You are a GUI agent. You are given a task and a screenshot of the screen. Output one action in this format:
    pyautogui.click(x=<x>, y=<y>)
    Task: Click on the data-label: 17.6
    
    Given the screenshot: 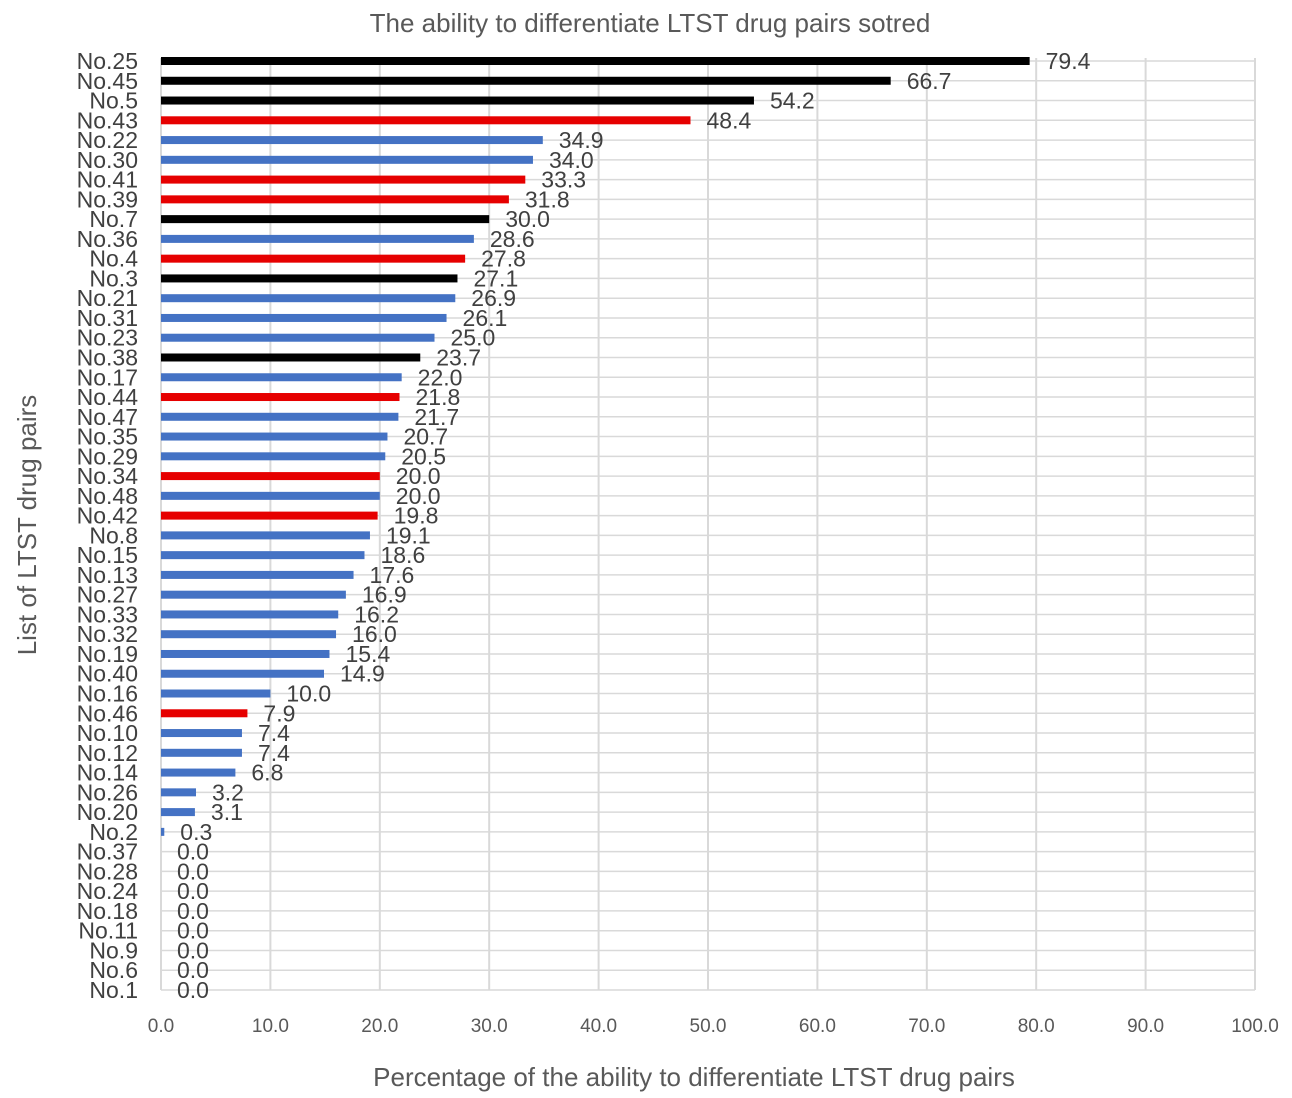 What is the action you would take?
    pyautogui.click(x=392, y=575)
    